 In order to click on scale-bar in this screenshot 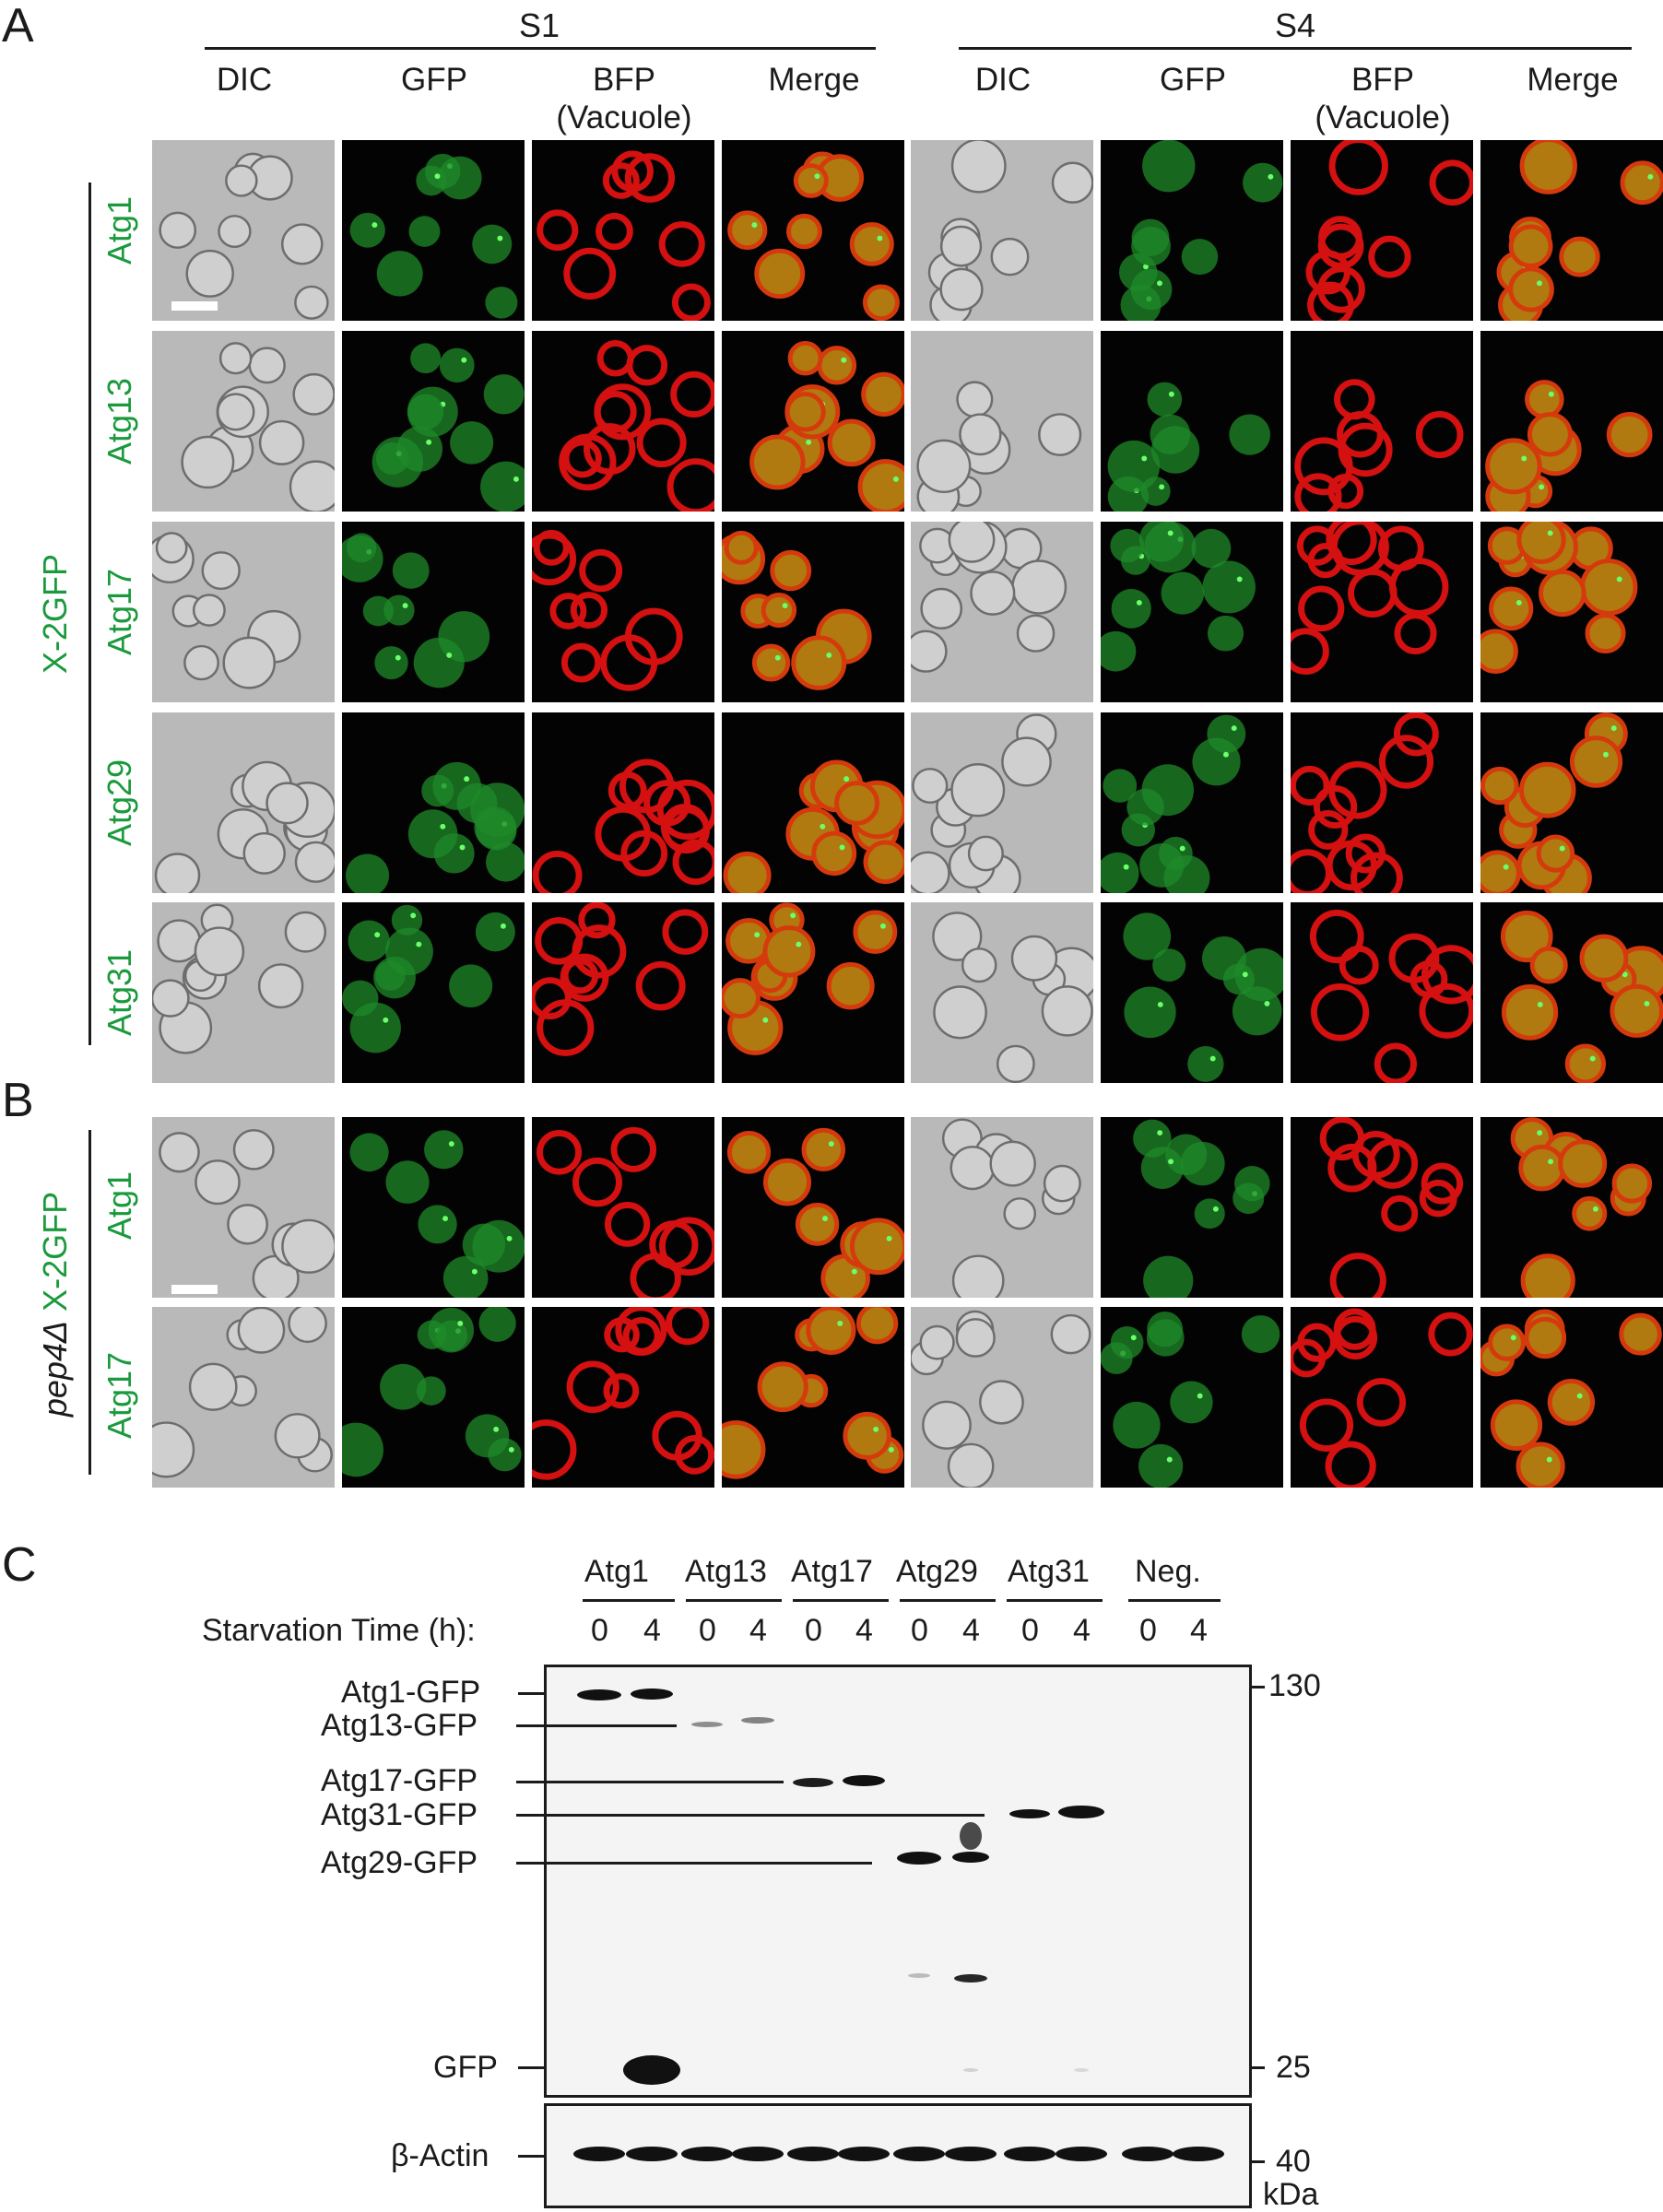, I will do `click(194, 1289)`.